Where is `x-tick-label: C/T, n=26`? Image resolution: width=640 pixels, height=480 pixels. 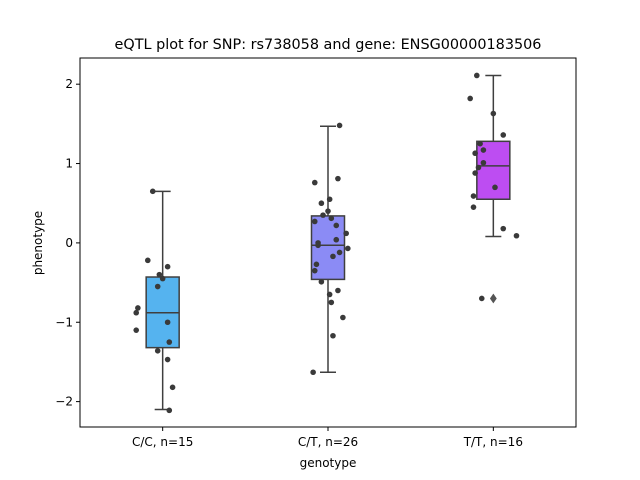
x-tick-label: C/T, n=26 is located at coordinates (328, 442).